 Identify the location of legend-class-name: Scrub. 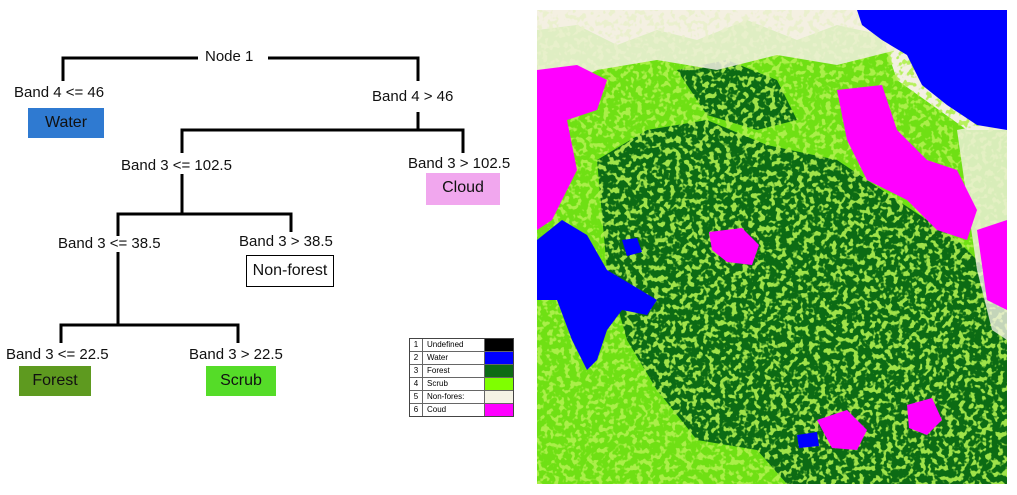
(454, 384).